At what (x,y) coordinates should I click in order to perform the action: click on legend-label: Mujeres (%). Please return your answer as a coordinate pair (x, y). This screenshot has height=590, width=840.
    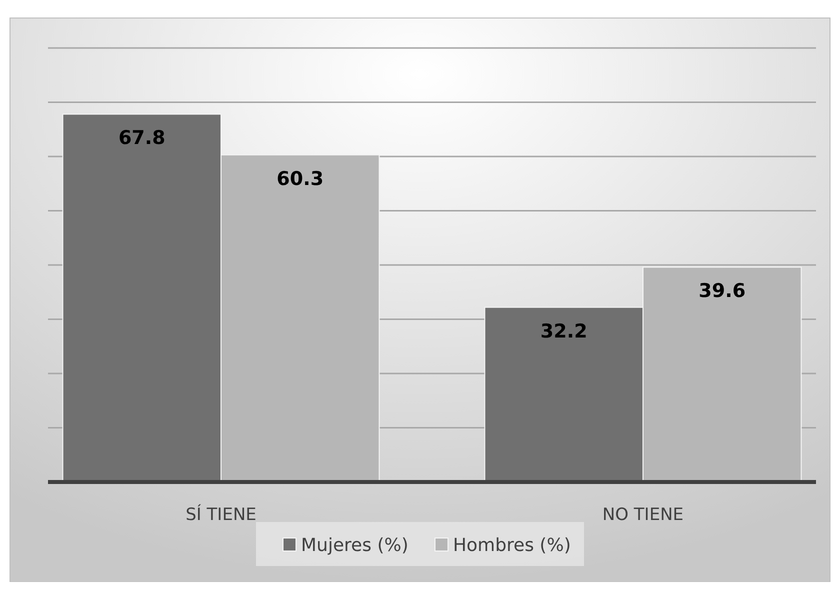
    Looking at the image, I should click on (354, 545).